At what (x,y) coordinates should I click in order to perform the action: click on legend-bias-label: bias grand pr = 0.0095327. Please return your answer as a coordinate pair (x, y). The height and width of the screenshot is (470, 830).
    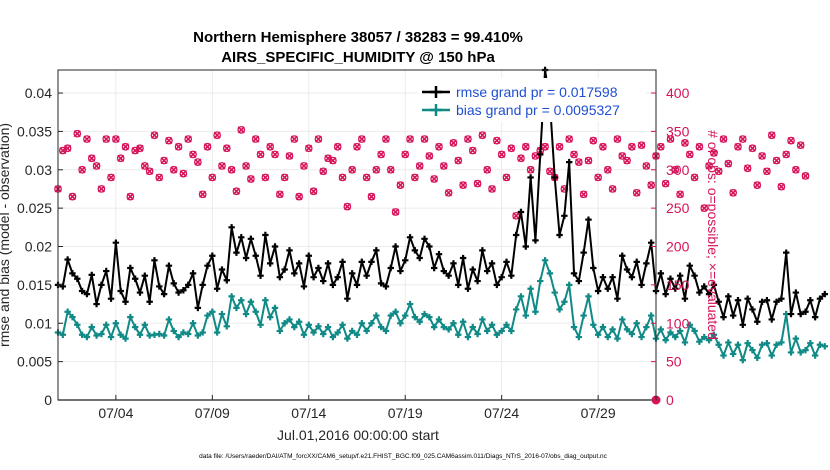
    Looking at the image, I should click on (538, 110).